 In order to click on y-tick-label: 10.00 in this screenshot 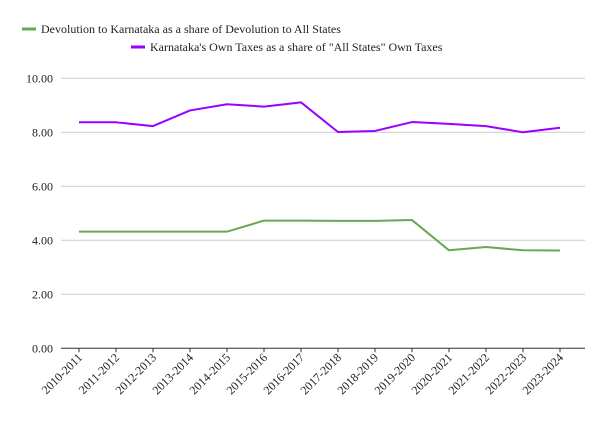, I will do `click(39, 78)`.